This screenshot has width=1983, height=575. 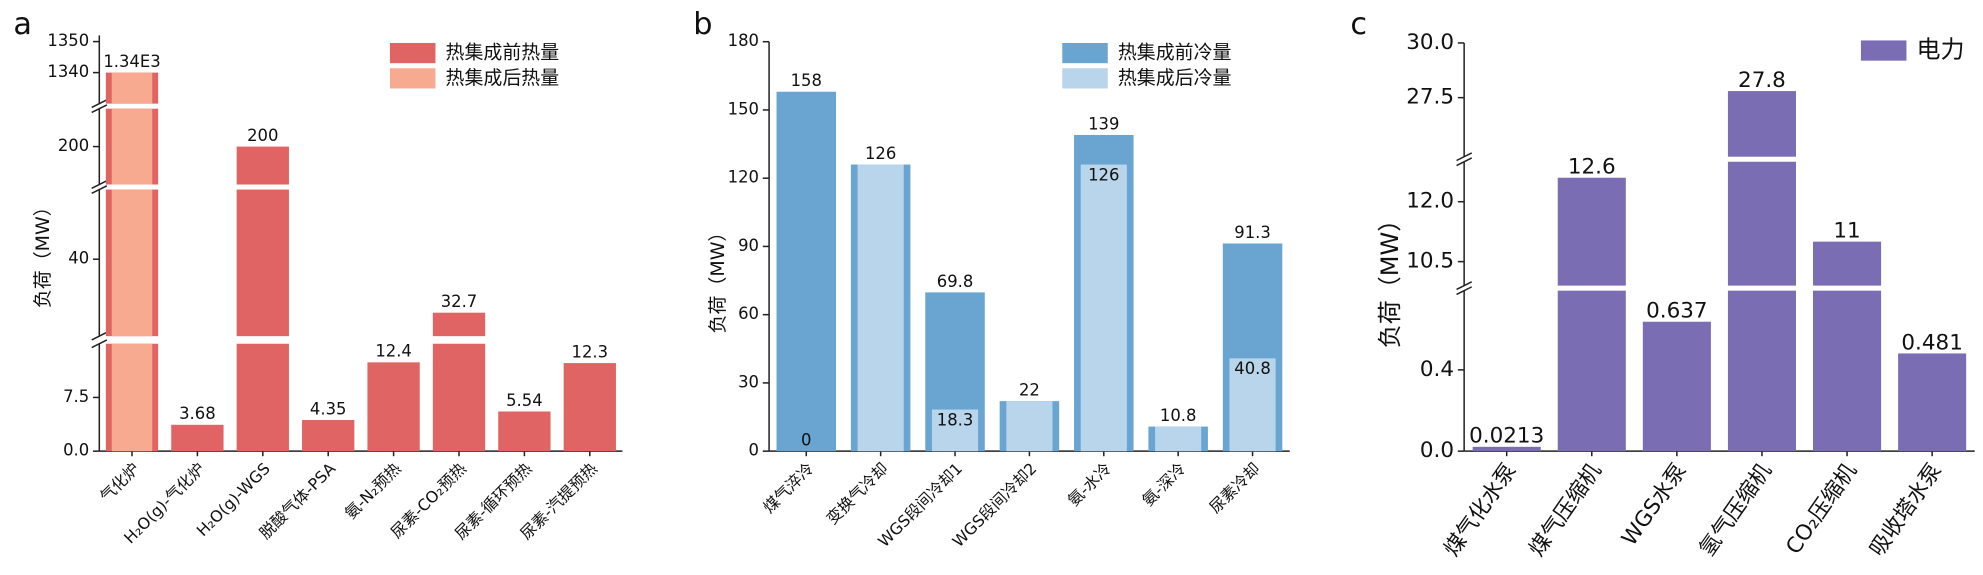 What do you see at coordinates (743, 108) in the screenshot?
I see `y-tick-label: 150` at bounding box center [743, 108].